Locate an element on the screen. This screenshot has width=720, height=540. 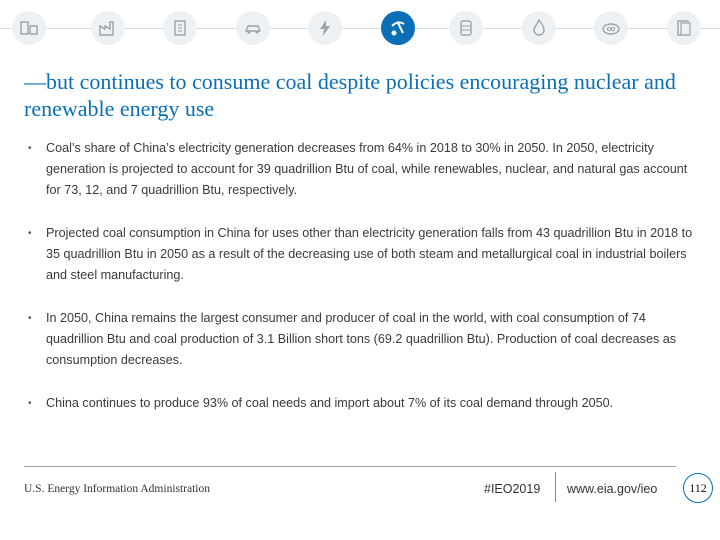
factory-icon is located at coordinates (108, 28).